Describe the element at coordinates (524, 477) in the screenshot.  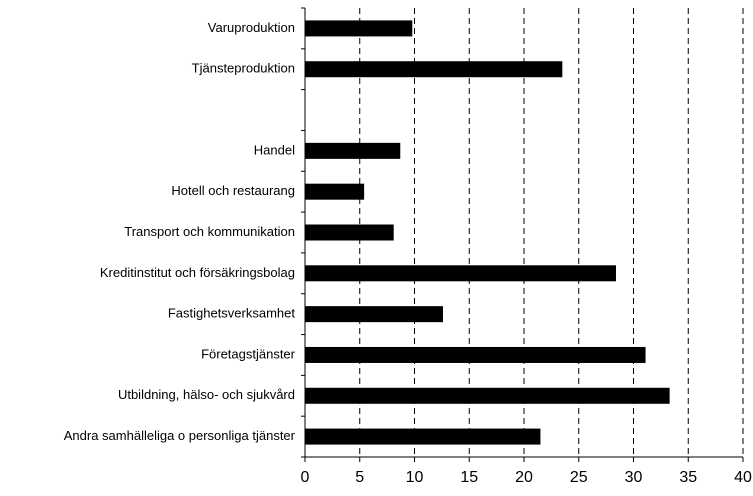
I see `x-tick-label: 20` at that location.